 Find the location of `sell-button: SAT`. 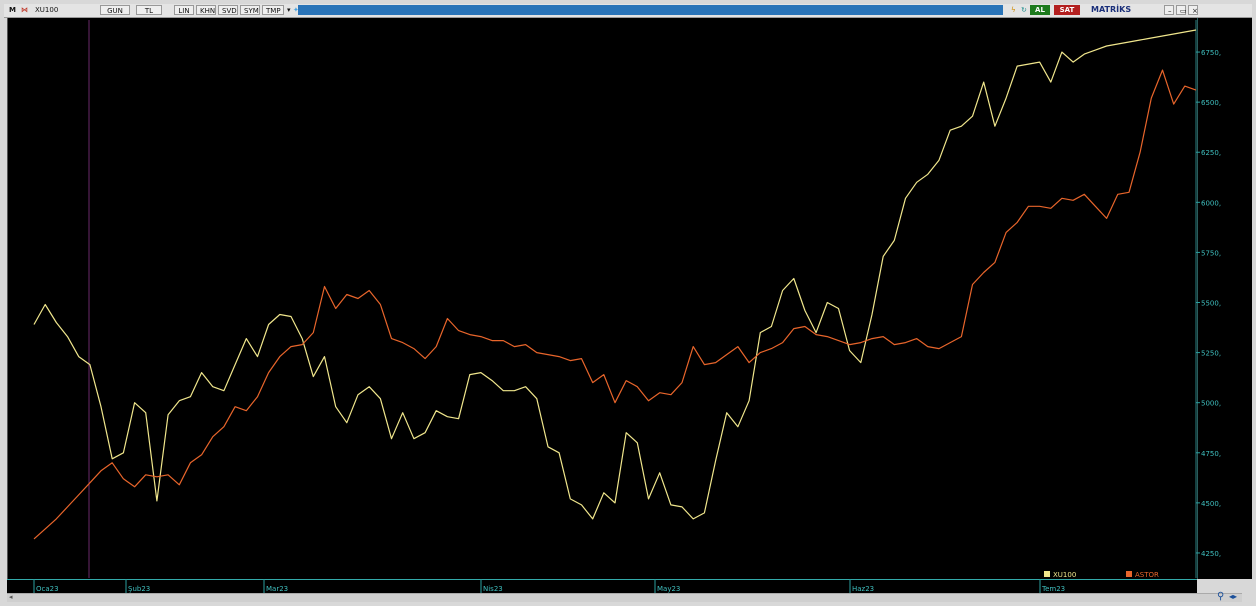

sell-button: SAT is located at coordinates (1067, 10).